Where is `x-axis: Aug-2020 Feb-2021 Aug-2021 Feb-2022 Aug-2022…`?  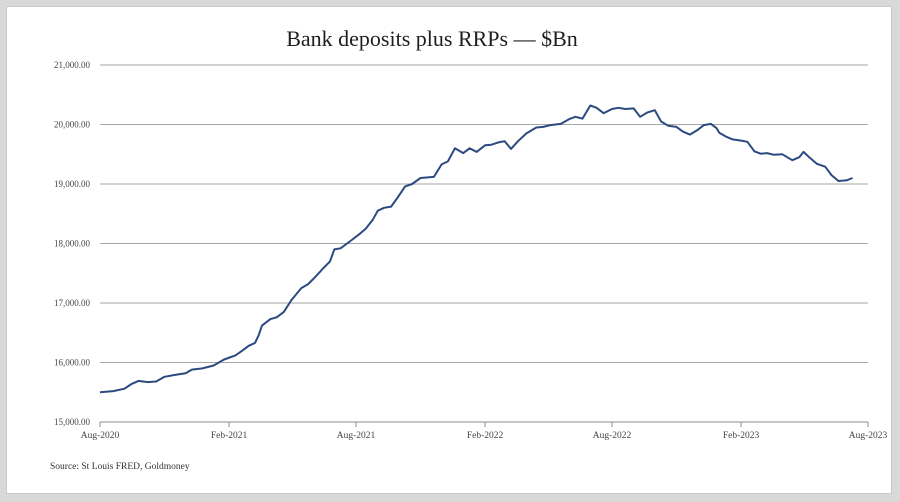 x-axis: Aug-2020 Feb-2021 Aug-2021 Feb-2022 Aug-2022… is located at coordinates (484, 431).